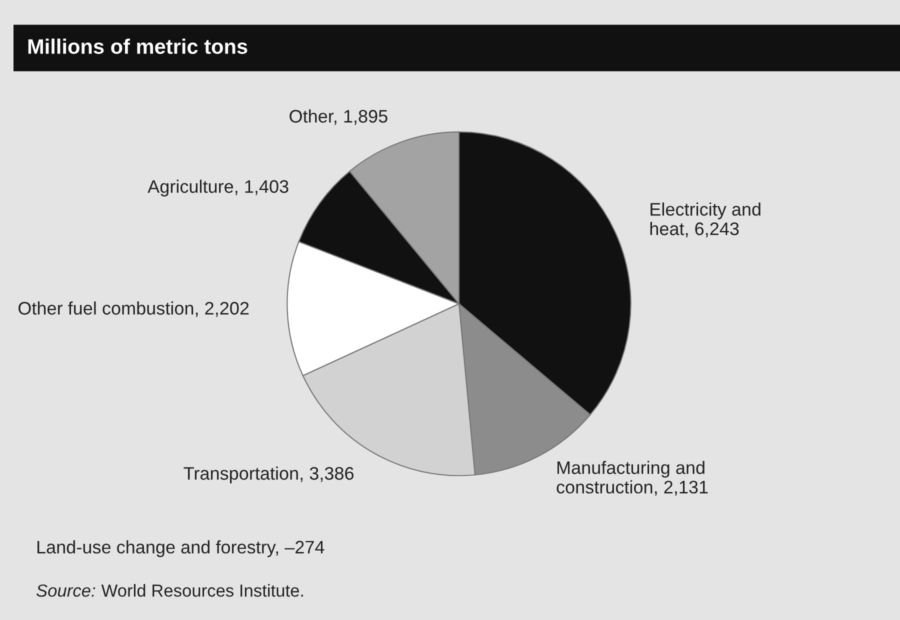 This screenshot has width=900, height=620. I want to click on slice-label: Electricity and heat, 6,243, so click(705, 220).